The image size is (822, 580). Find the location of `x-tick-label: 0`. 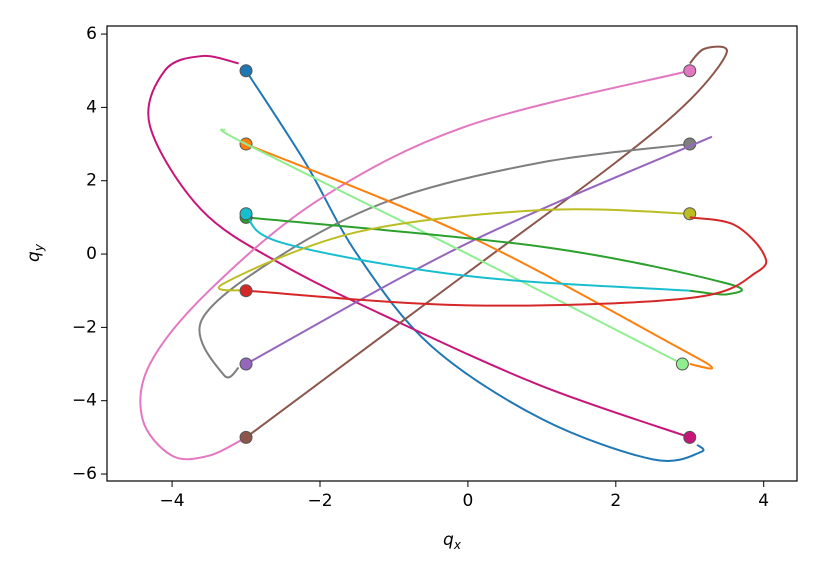

x-tick-label: 0 is located at coordinates (467, 501).